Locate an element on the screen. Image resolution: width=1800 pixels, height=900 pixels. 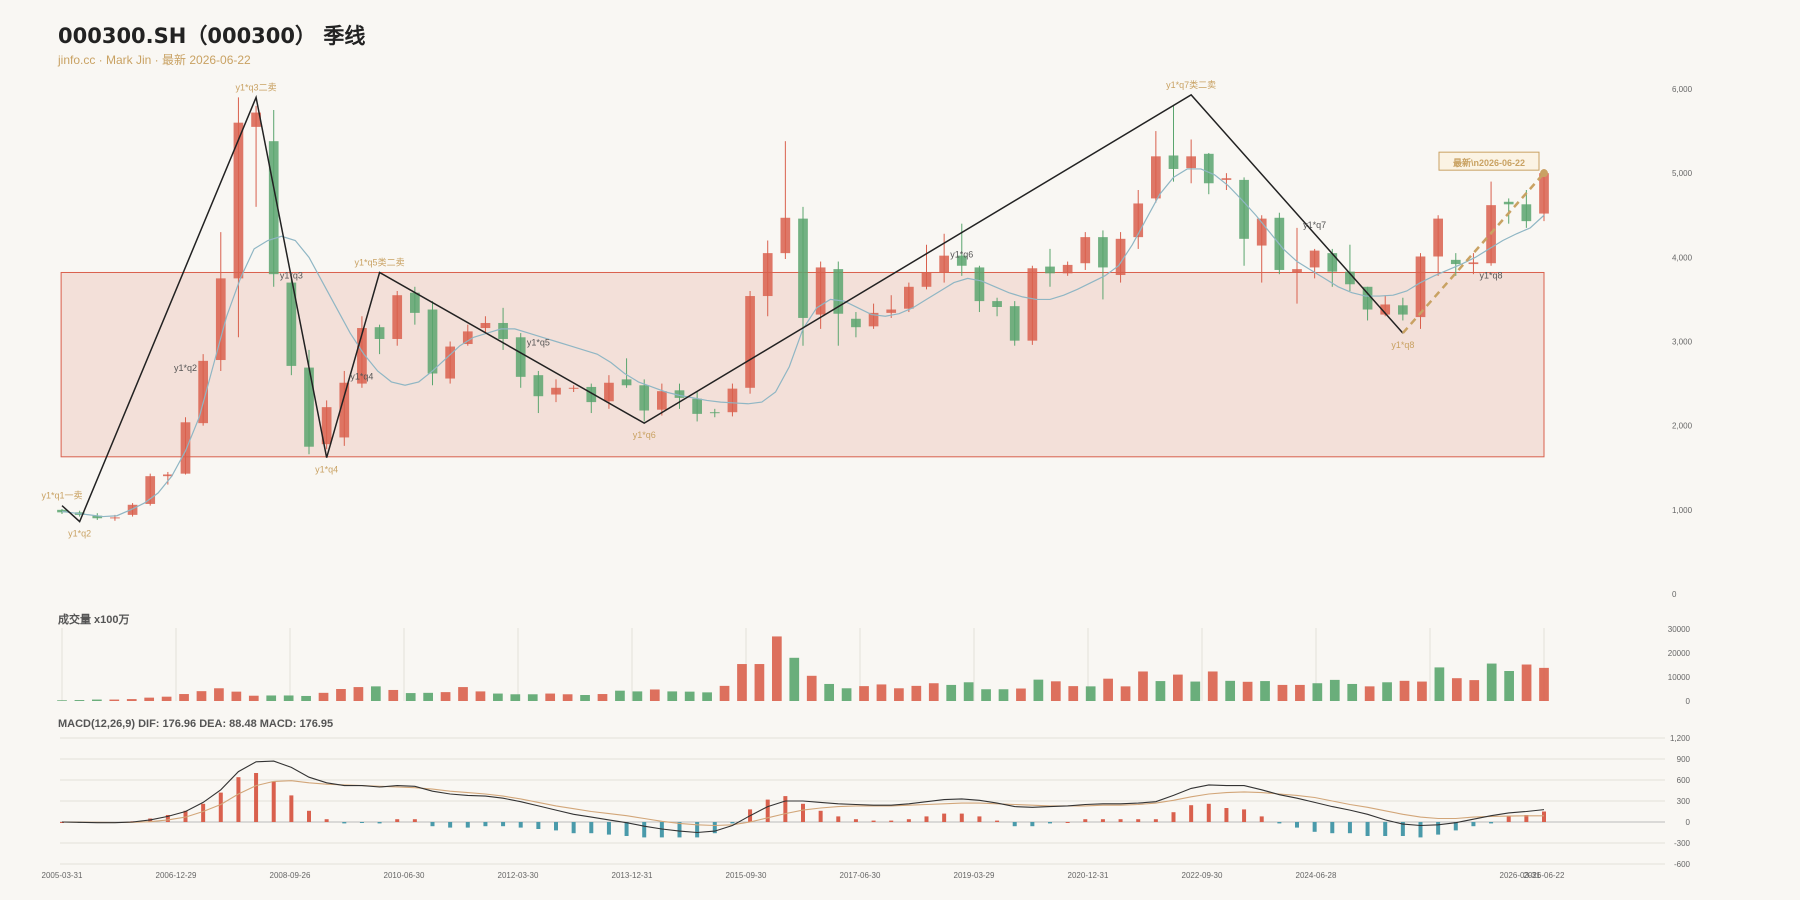
x-axis-date-label: 2024-06-28 is located at coordinates (1316, 875).